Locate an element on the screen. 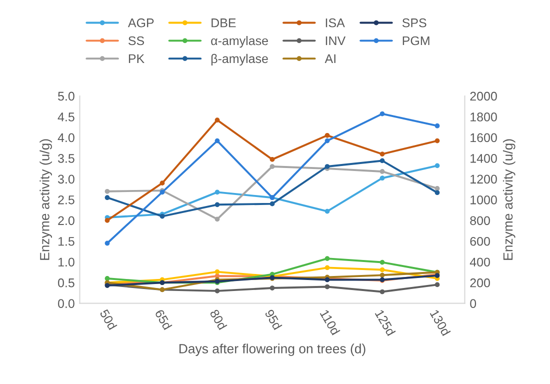 The image size is (550, 384). y-tick-label: 4.0 is located at coordinates (66, 137).